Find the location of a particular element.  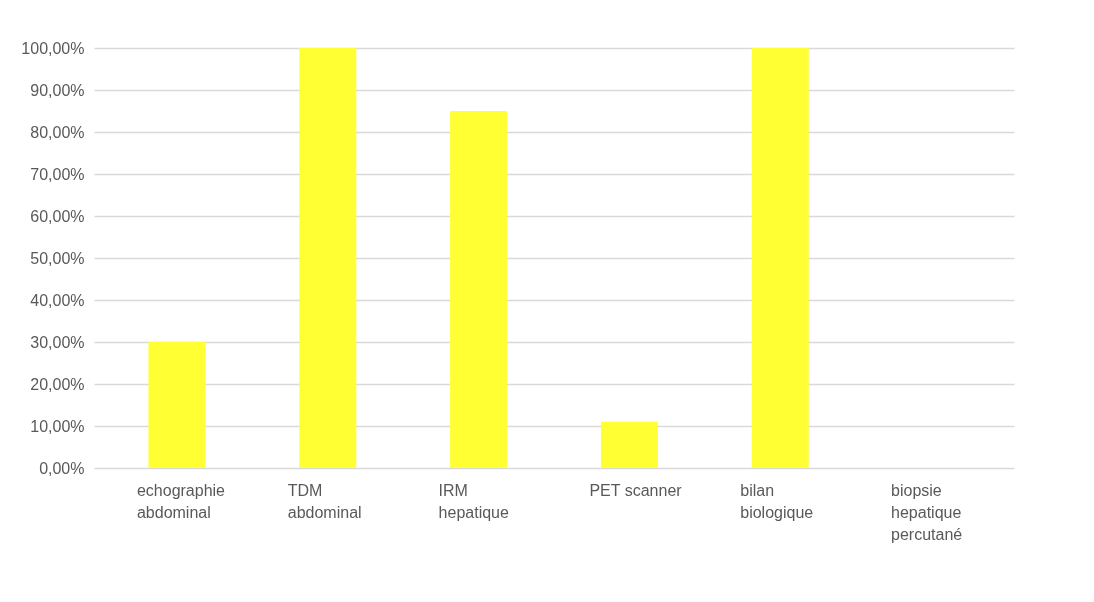

y-tick-label: 0,00% is located at coordinates (62, 468).